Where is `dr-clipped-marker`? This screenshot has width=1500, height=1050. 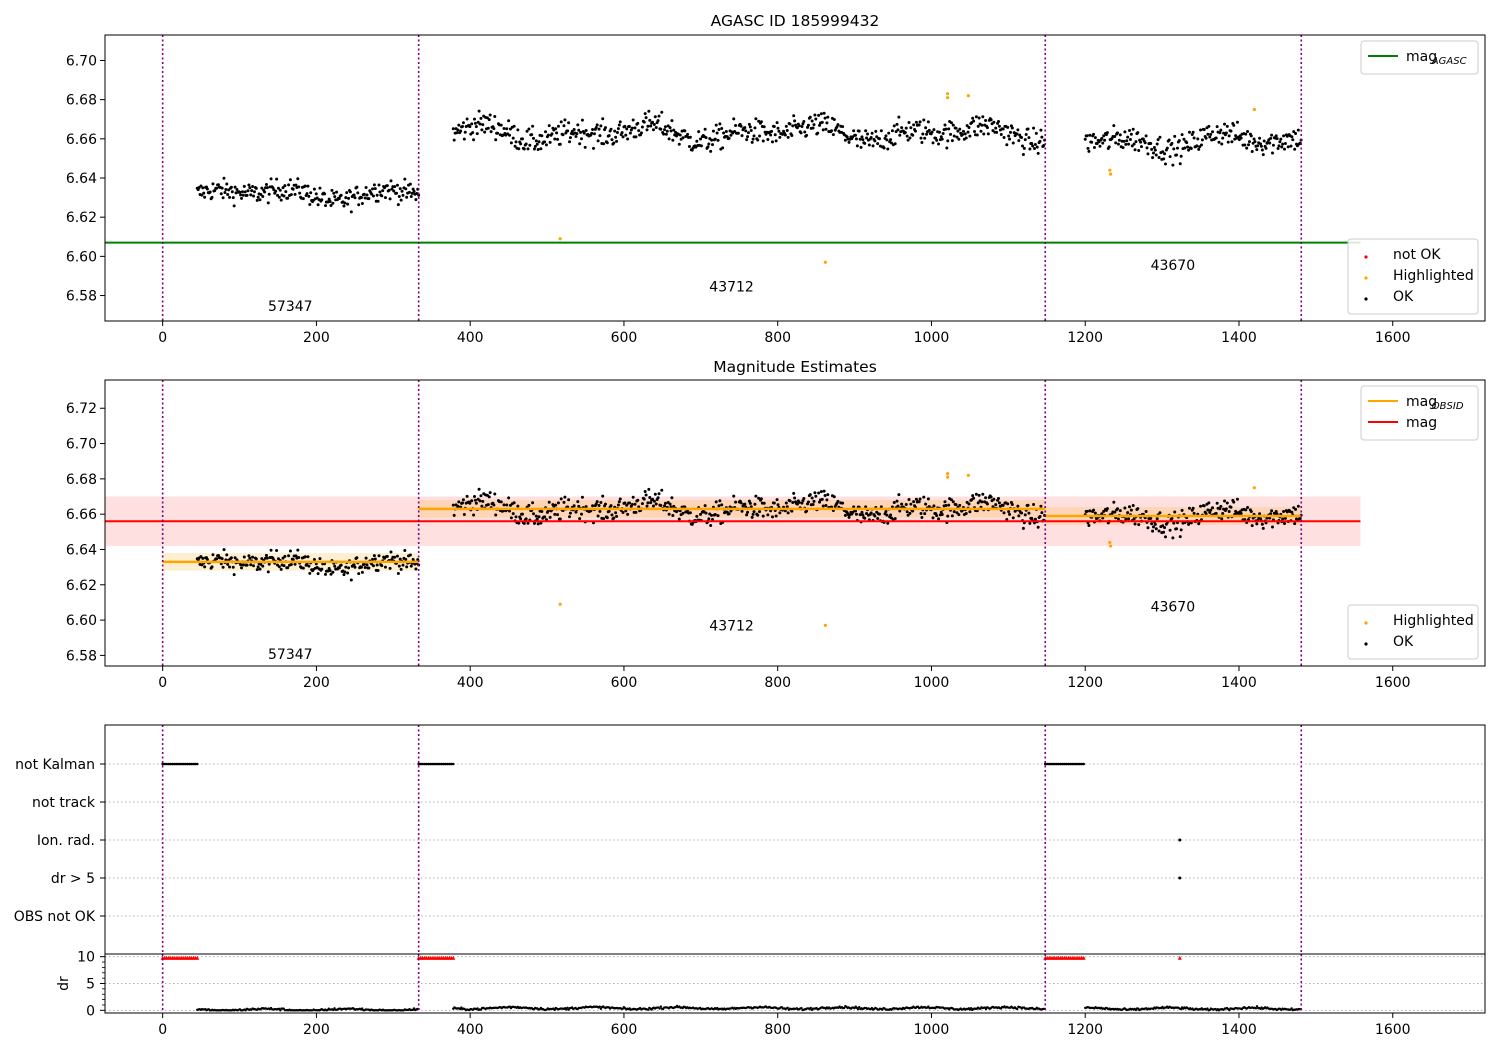 dr-clipped-marker is located at coordinates (1179, 957).